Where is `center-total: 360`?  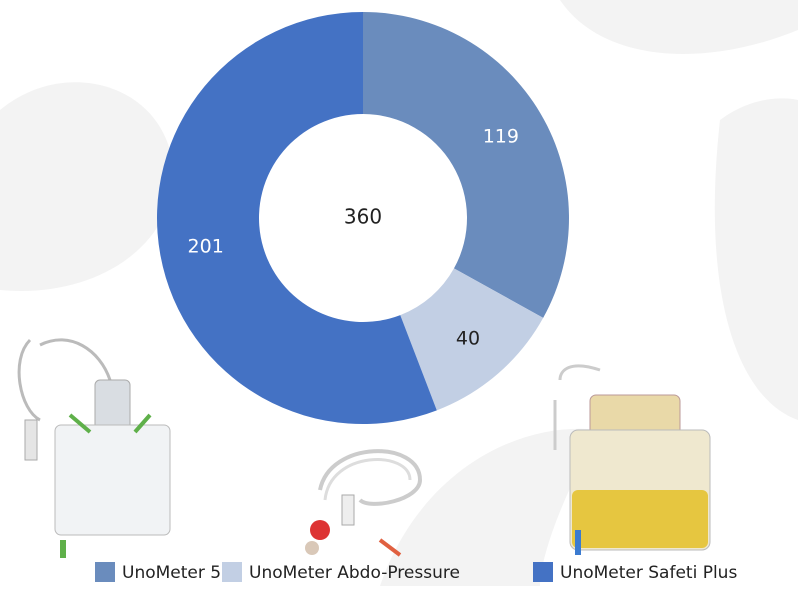 center-total: 360 is located at coordinates (363, 217).